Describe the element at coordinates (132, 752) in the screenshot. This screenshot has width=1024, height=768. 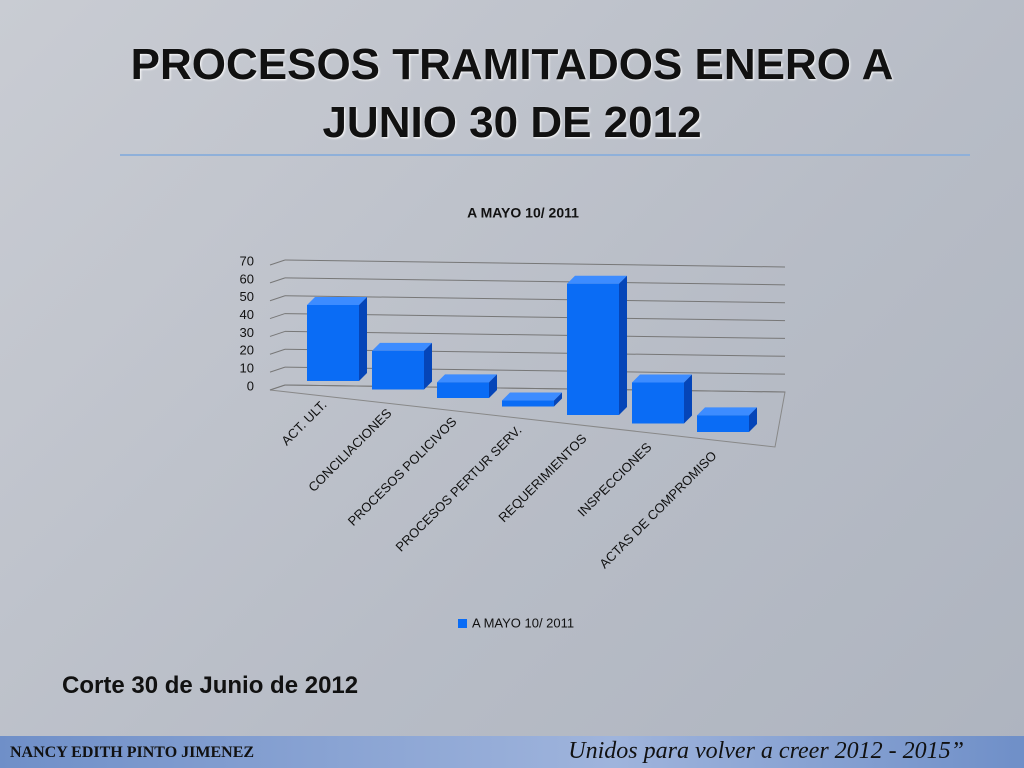
I see `footer-name: NANCY EDITH PINTO JIMENEZ` at that location.